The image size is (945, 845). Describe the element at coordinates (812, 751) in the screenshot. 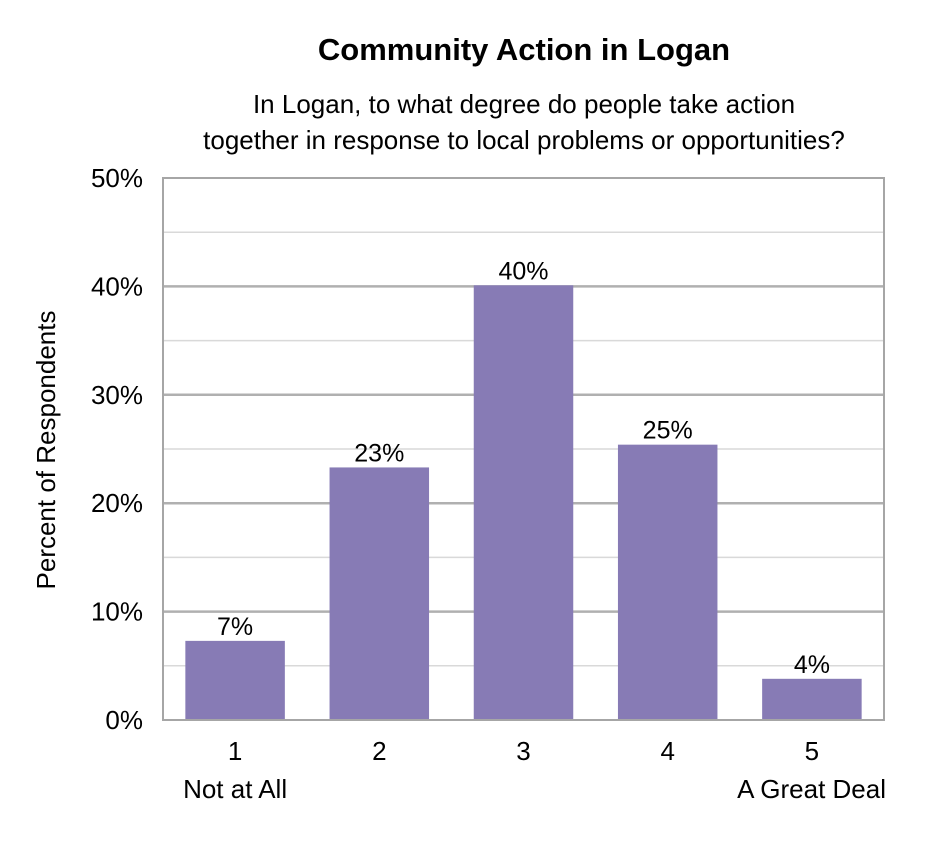

I see `x-category-label: 5` at that location.